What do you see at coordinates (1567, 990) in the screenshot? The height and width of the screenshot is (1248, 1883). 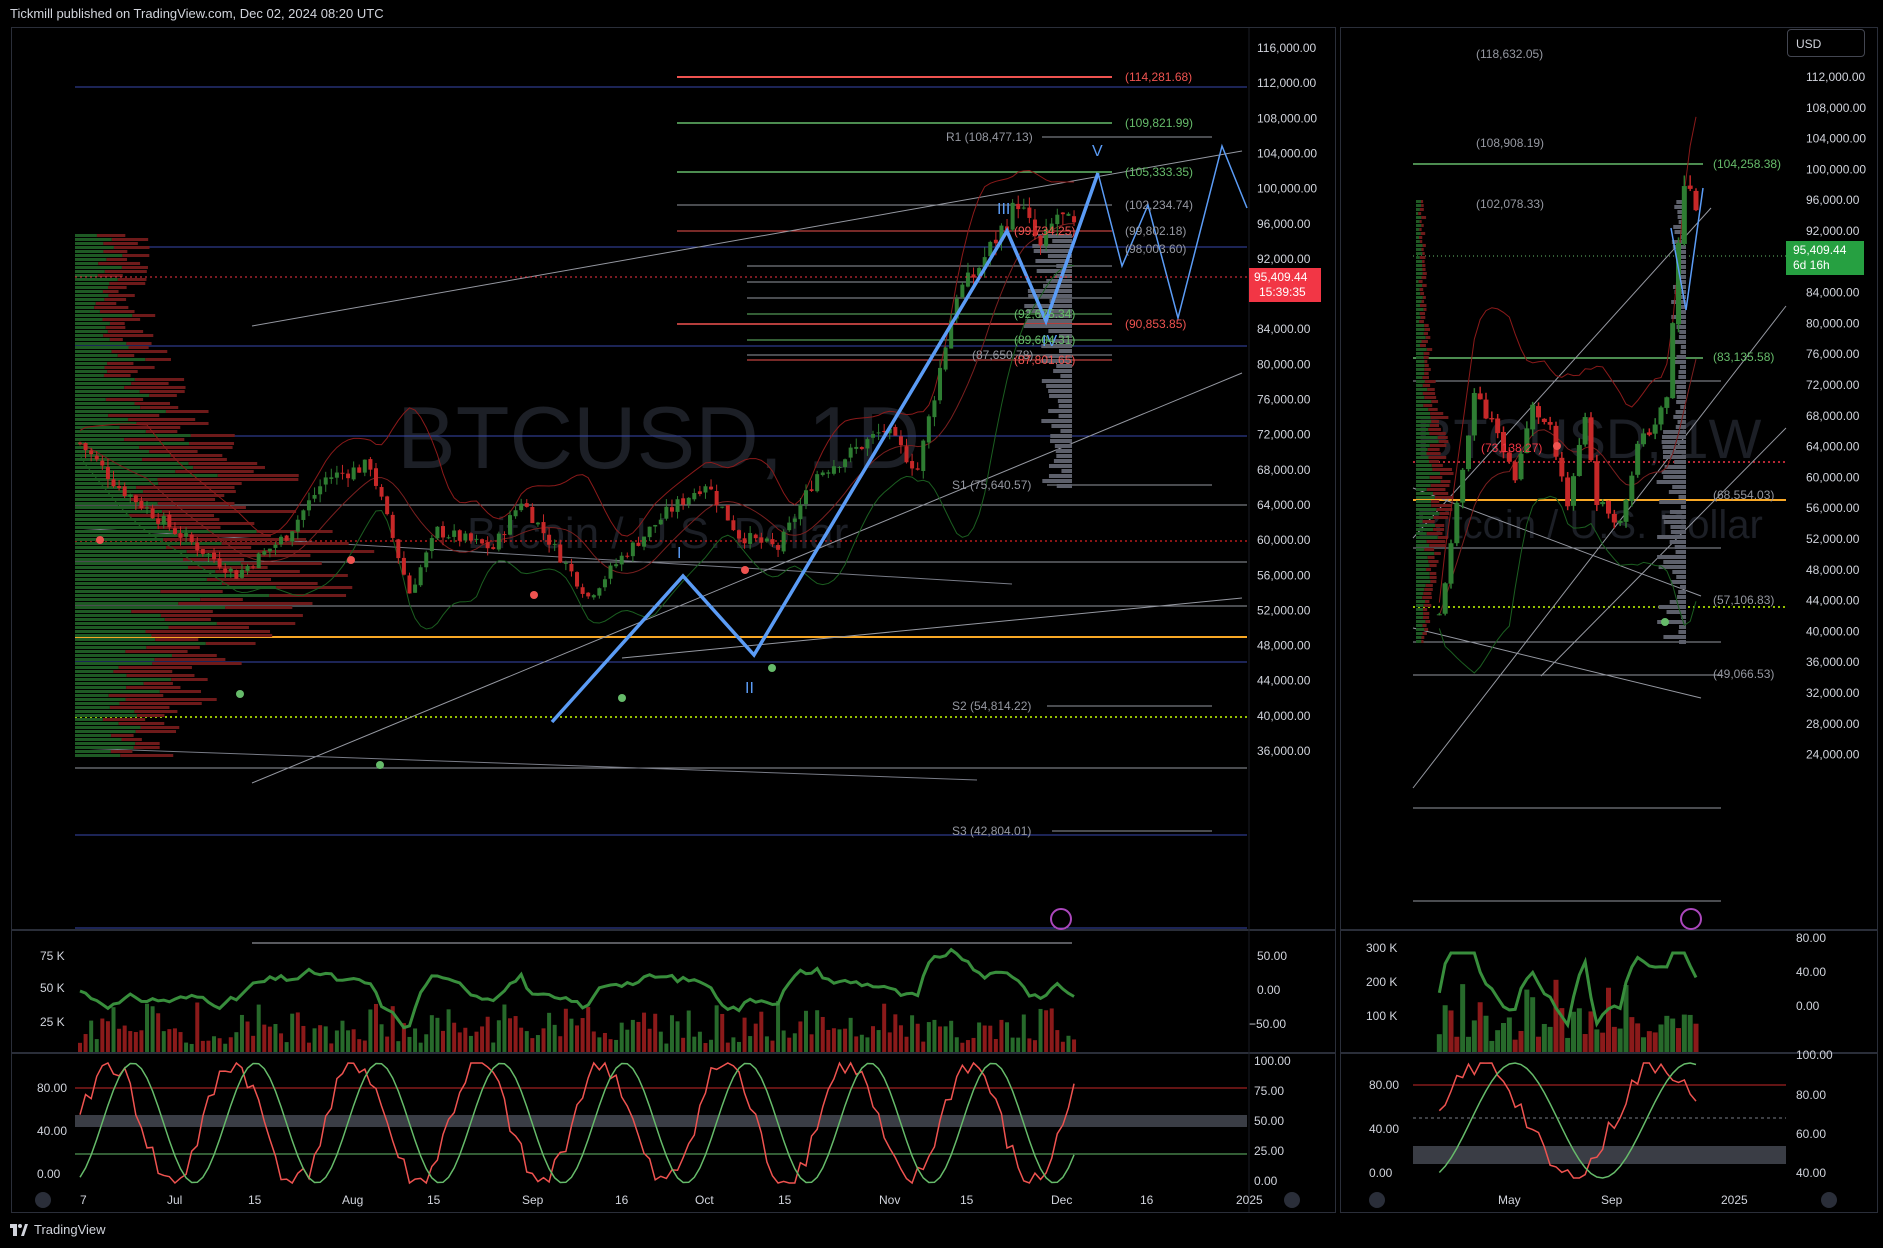 I see `right-rsi-line` at bounding box center [1567, 990].